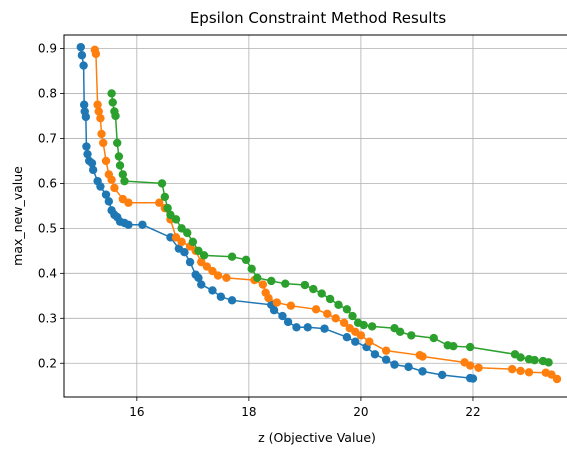  What do you see at coordinates (47, 318) in the screenshot?
I see `y-tick-label: 0.3` at bounding box center [47, 318].